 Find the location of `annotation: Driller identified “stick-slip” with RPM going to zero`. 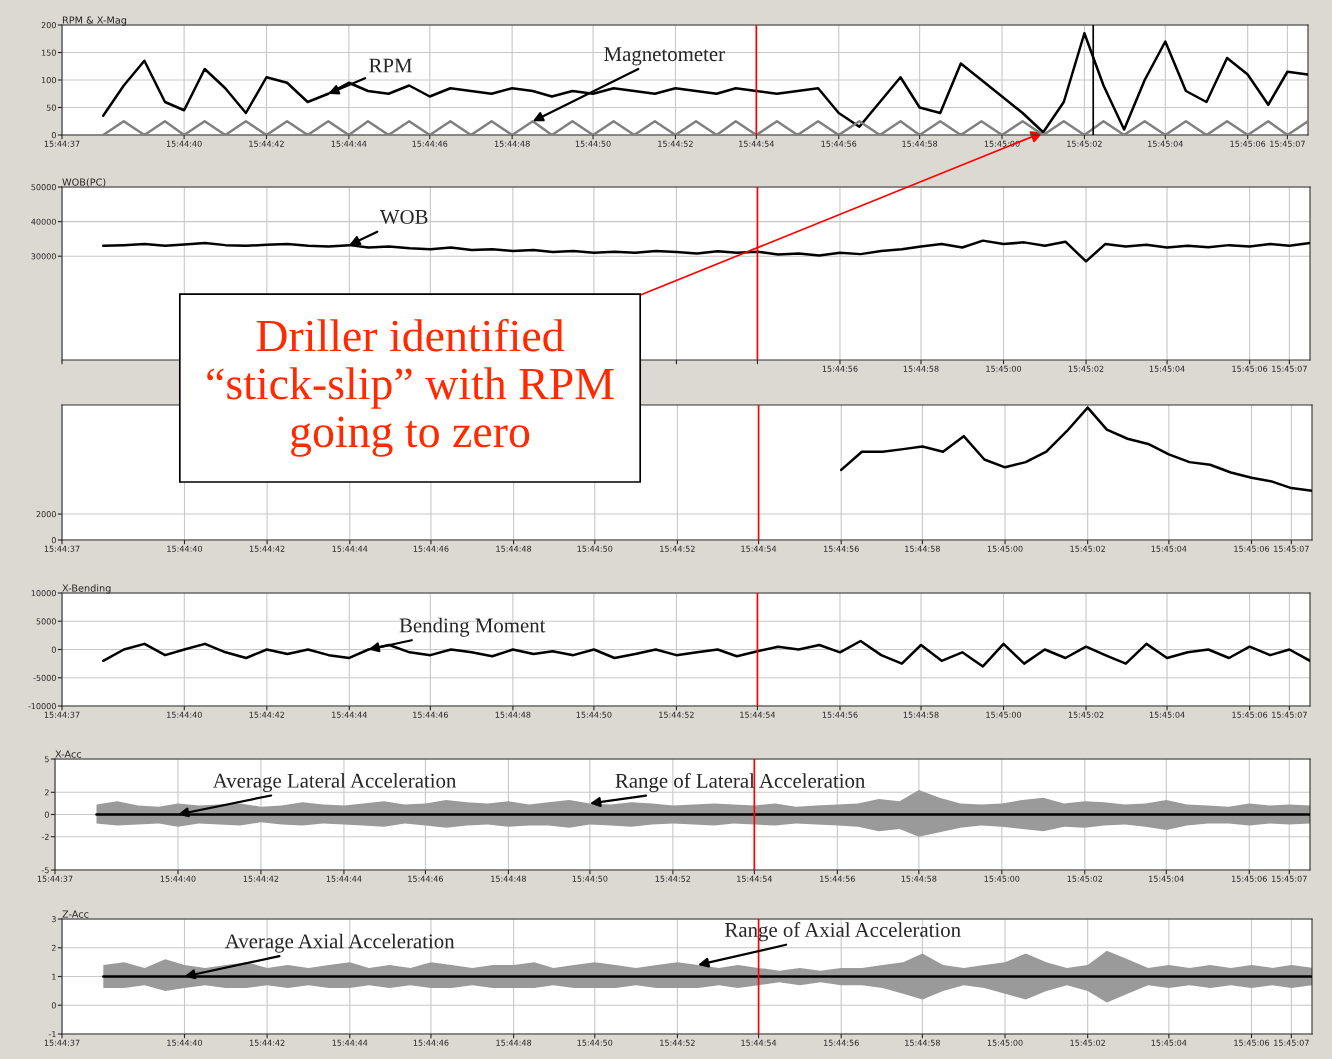

annotation: Driller identified “stick-slip” with RPM going to zero is located at coordinates (410, 387).